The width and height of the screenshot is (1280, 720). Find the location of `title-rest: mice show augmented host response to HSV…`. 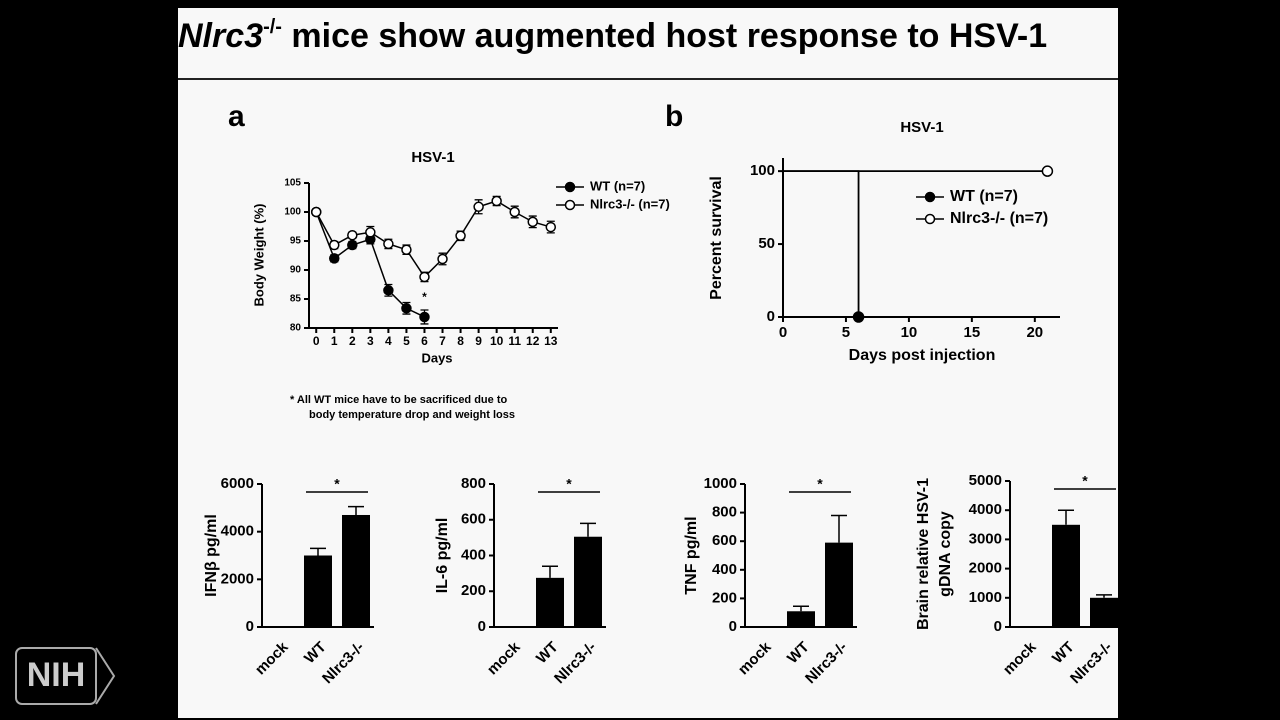

title-rest: mice show augmented host response to HSV… is located at coordinates (664, 36).